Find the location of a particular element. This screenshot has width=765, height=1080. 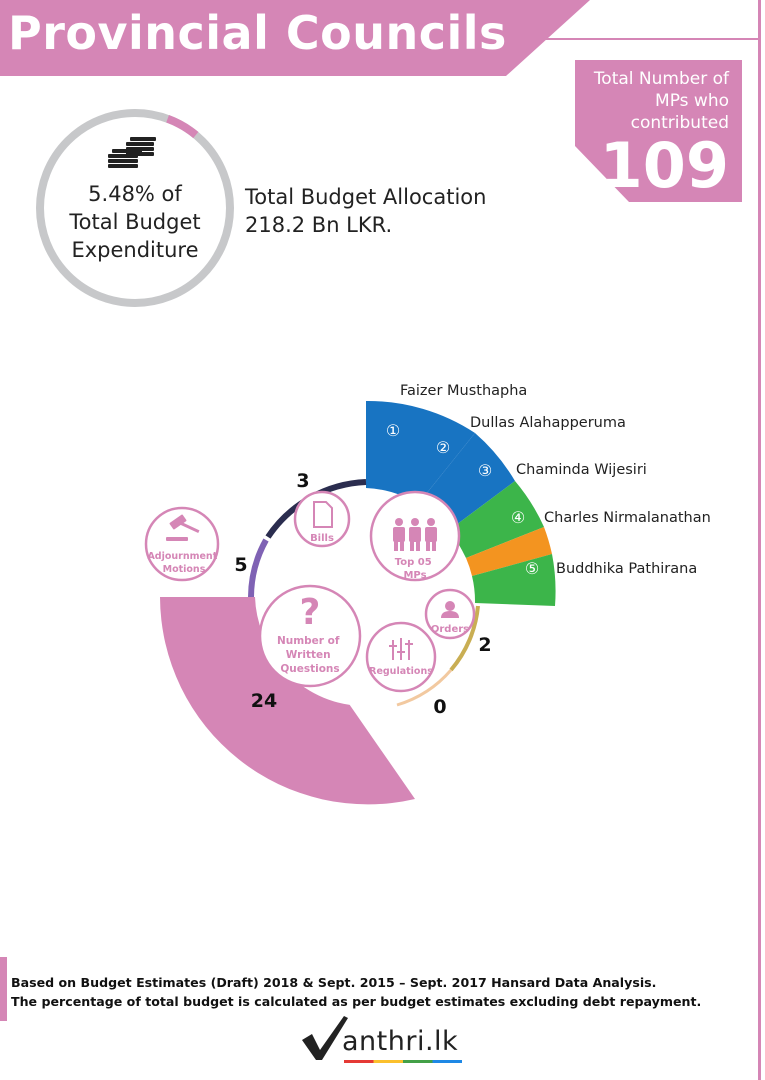

manthri-logo: anthri.lk is located at coordinates (385, 1039).